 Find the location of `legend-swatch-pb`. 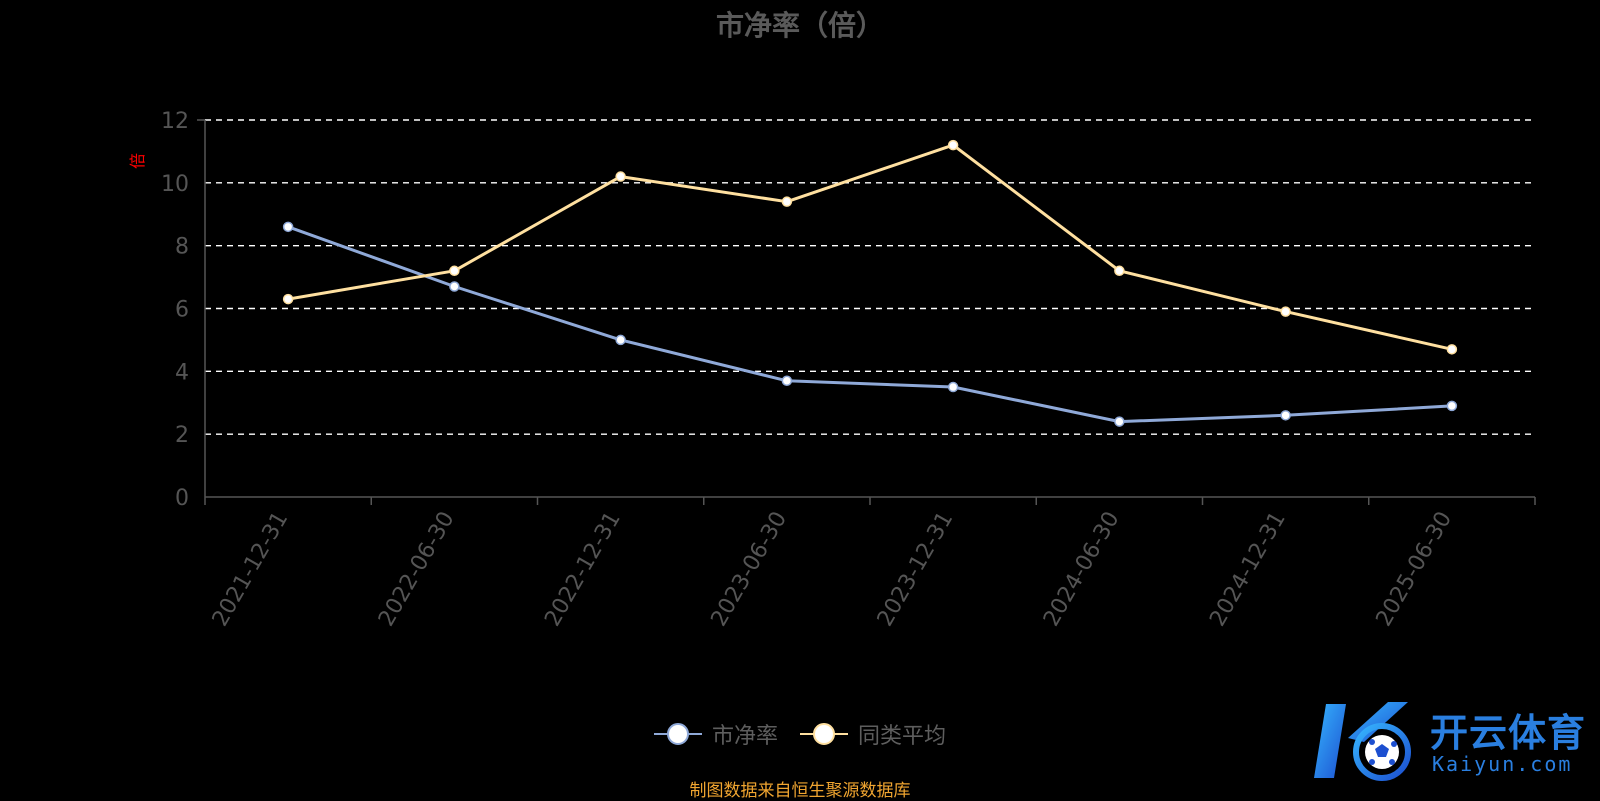

legend-swatch-pb is located at coordinates (677, 734).